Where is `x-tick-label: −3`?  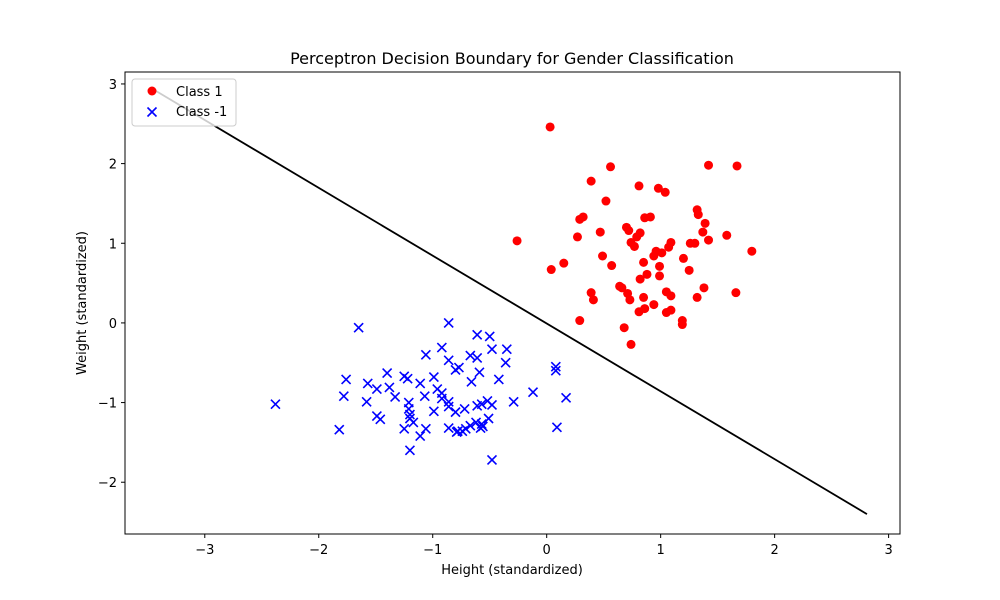
x-tick-label: −3 is located at coordinates (204, 550).